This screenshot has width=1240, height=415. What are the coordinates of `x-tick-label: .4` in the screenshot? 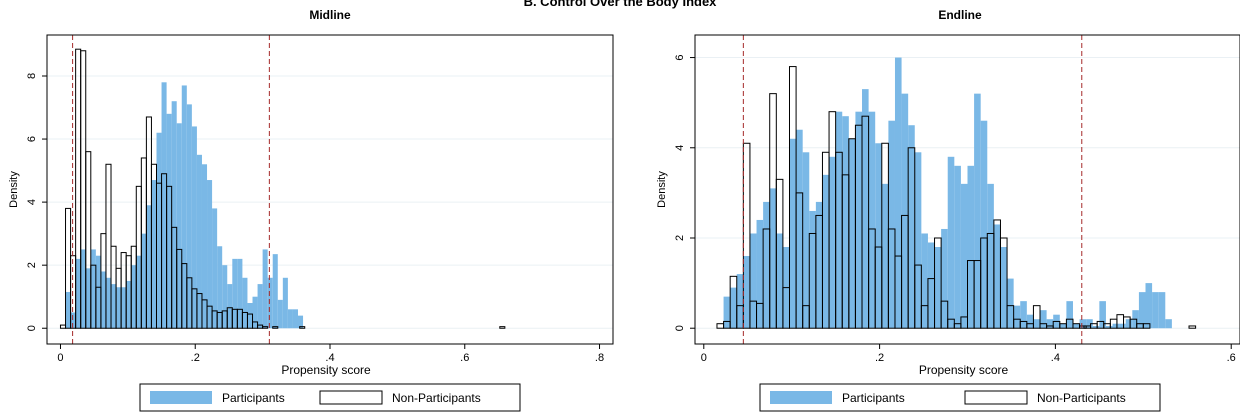 It's located at (329, 358).